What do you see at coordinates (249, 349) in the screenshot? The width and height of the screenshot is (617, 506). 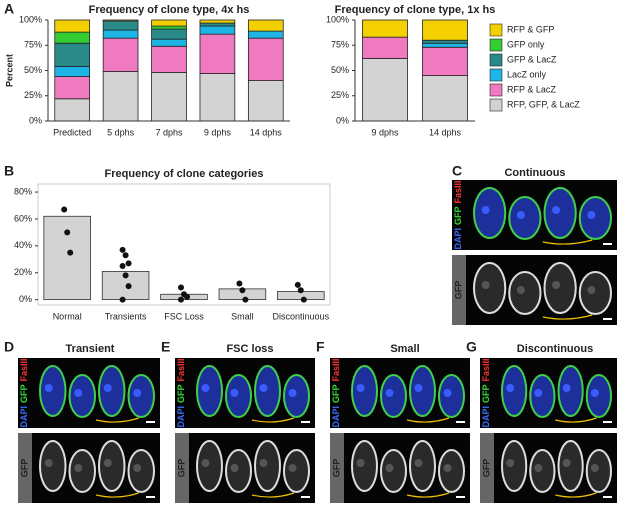 I see `image-title: FSC loss` at bounding box center [249, 349].